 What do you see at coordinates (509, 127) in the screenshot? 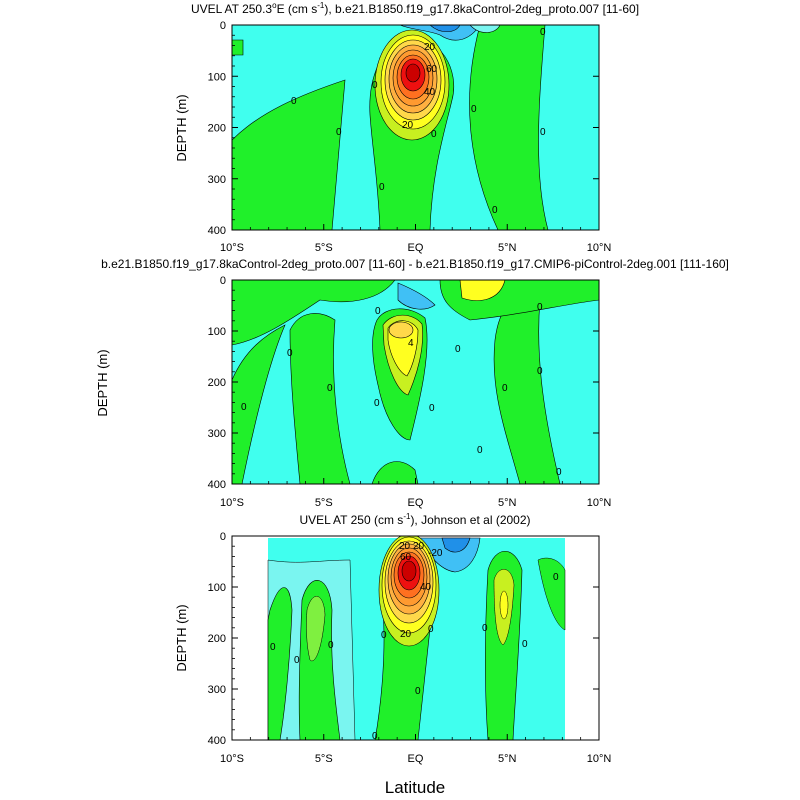
I see `east-green-band` at bounding box center [509, 127].